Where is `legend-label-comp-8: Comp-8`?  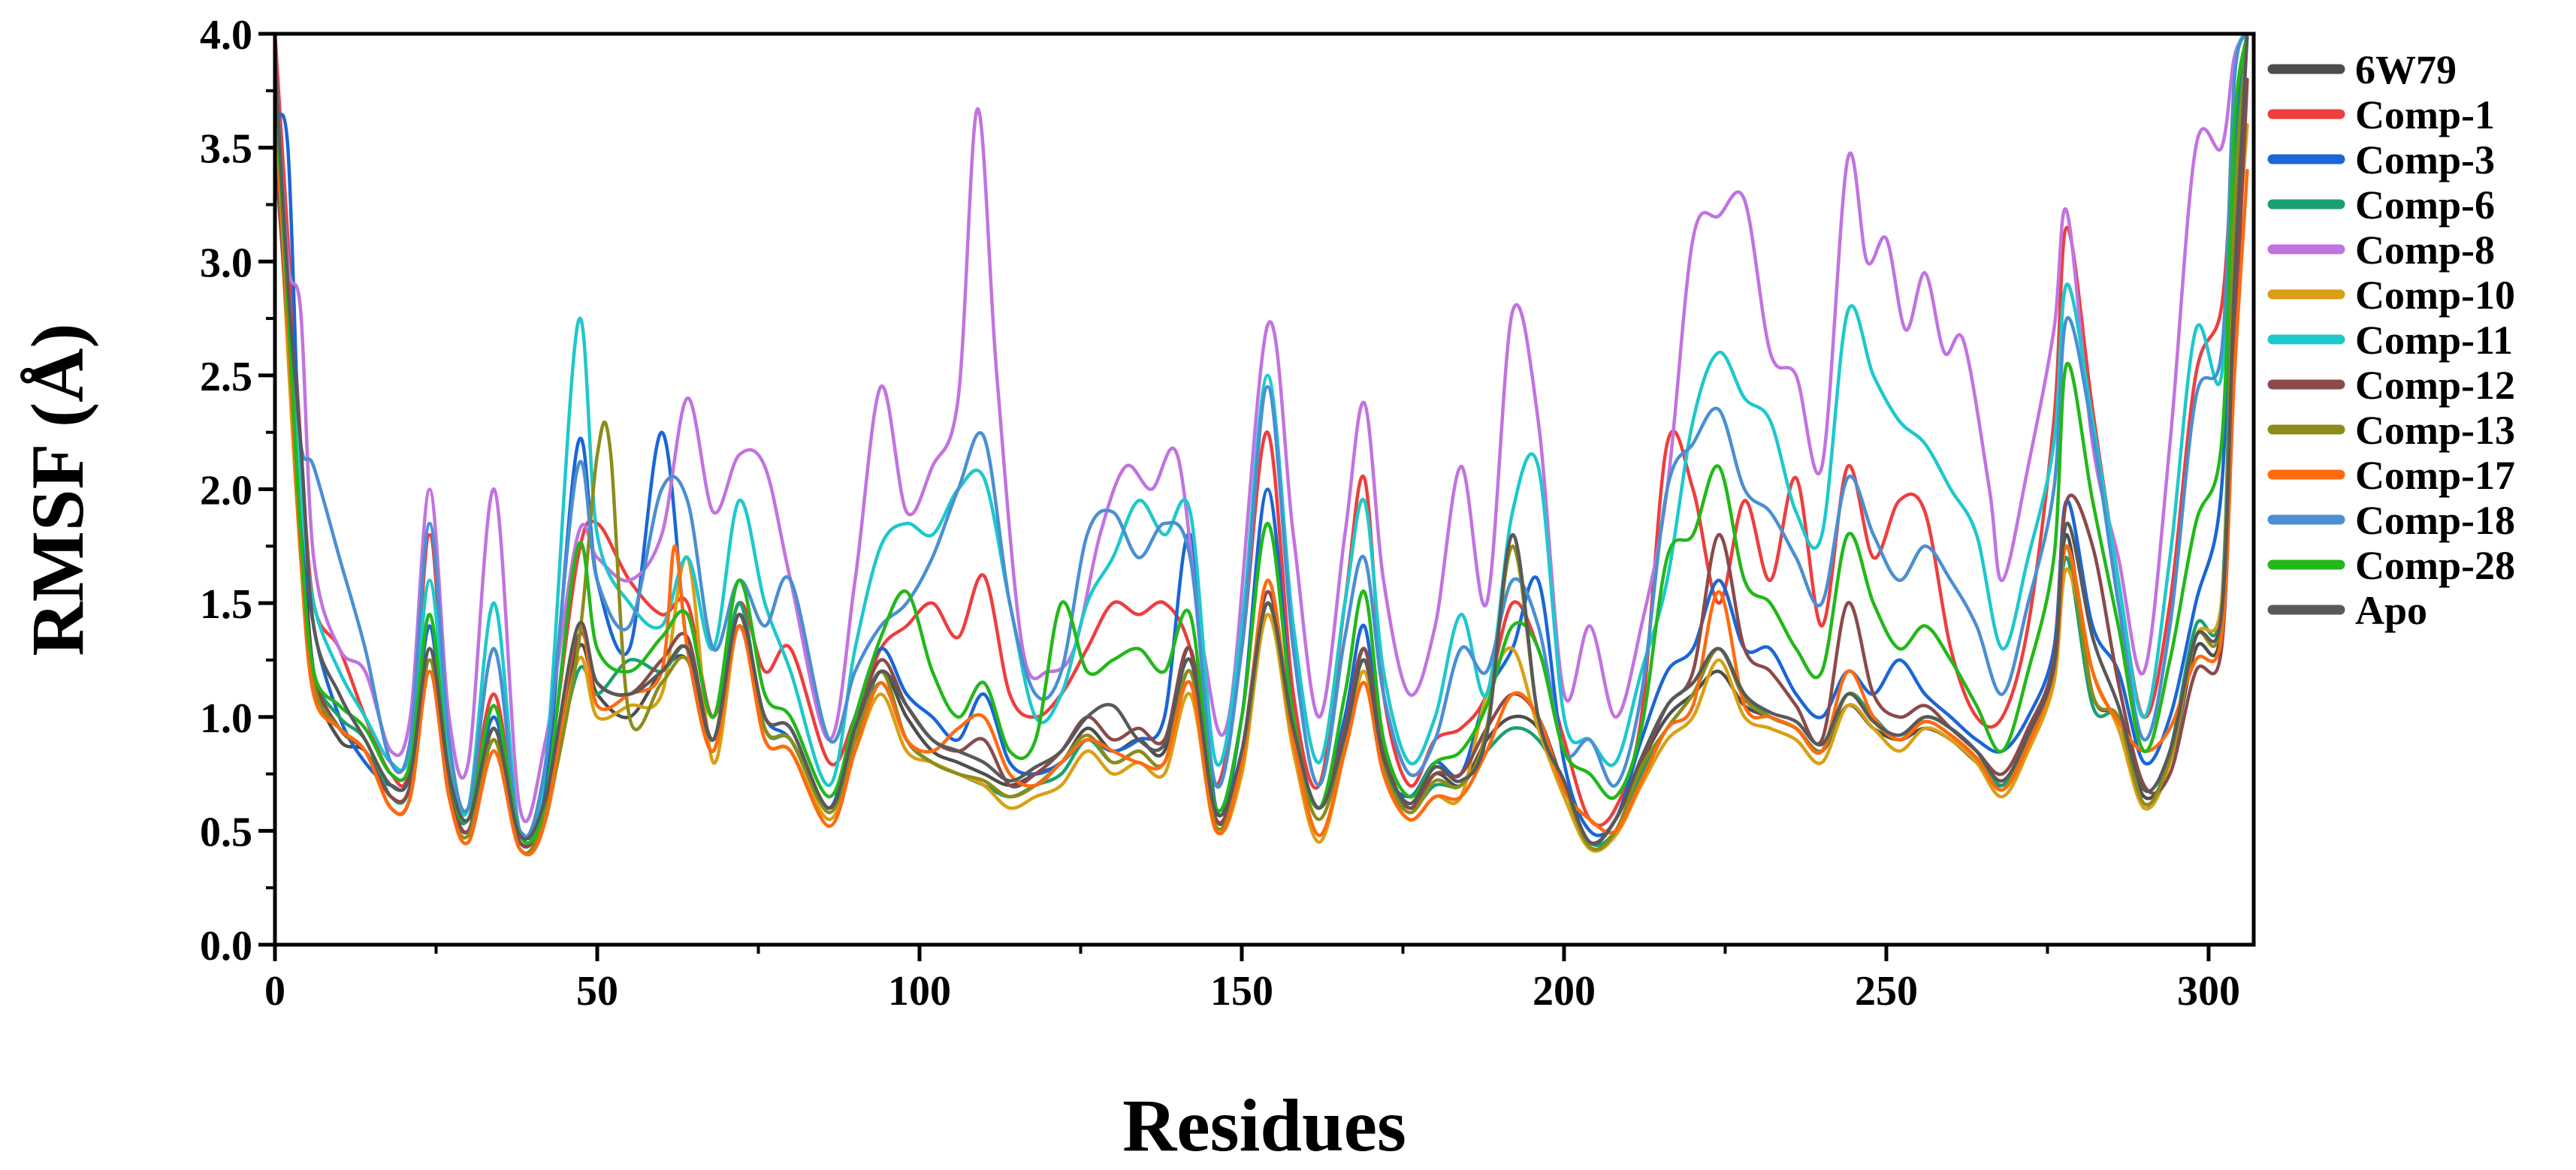 legend-label-comp-8: Comp-8 is located at coordinates (2425, 250).